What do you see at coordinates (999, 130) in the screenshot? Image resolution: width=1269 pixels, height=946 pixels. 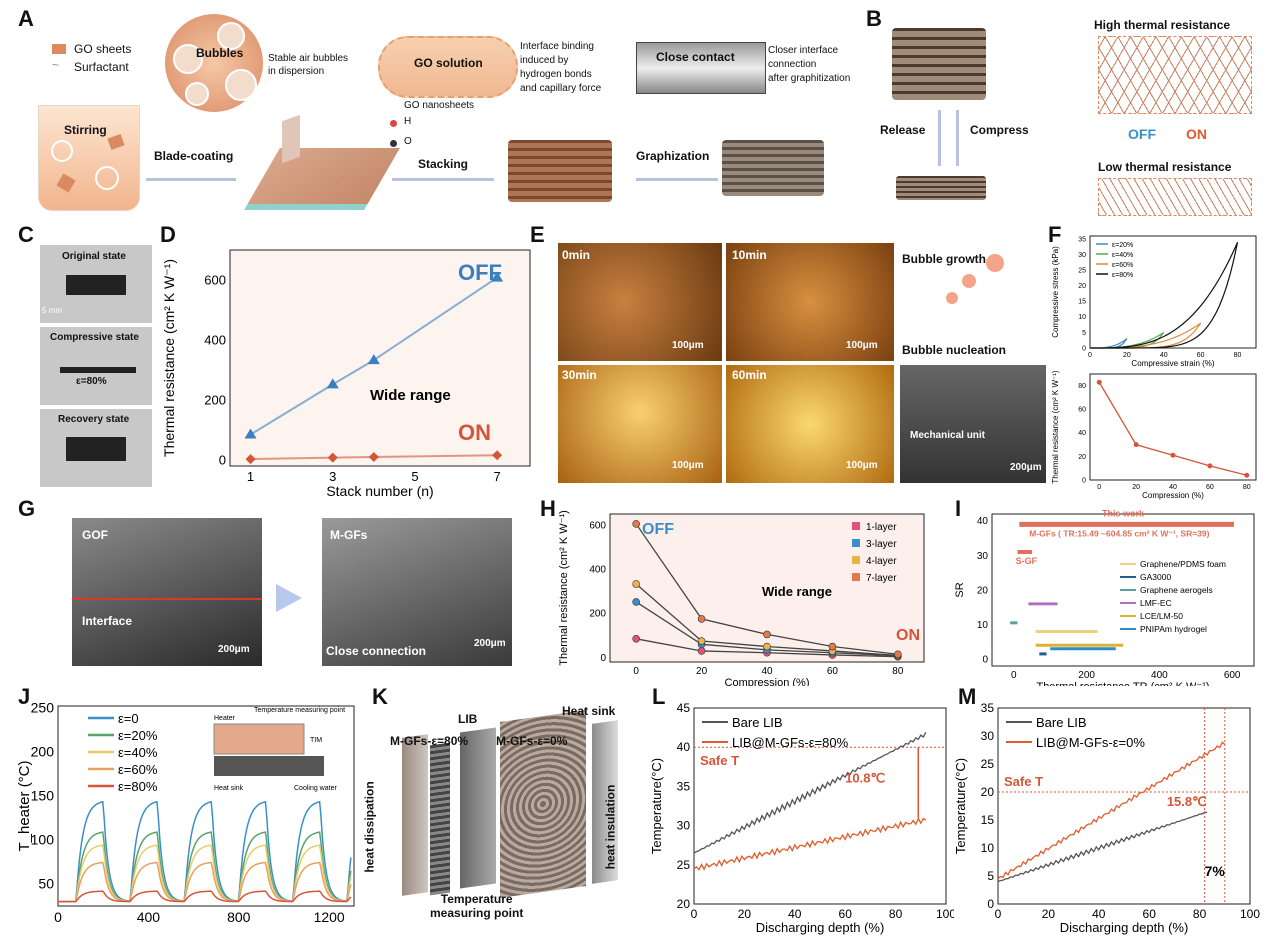 I see `compress-label: Compress` at bounding box center [999, 130].